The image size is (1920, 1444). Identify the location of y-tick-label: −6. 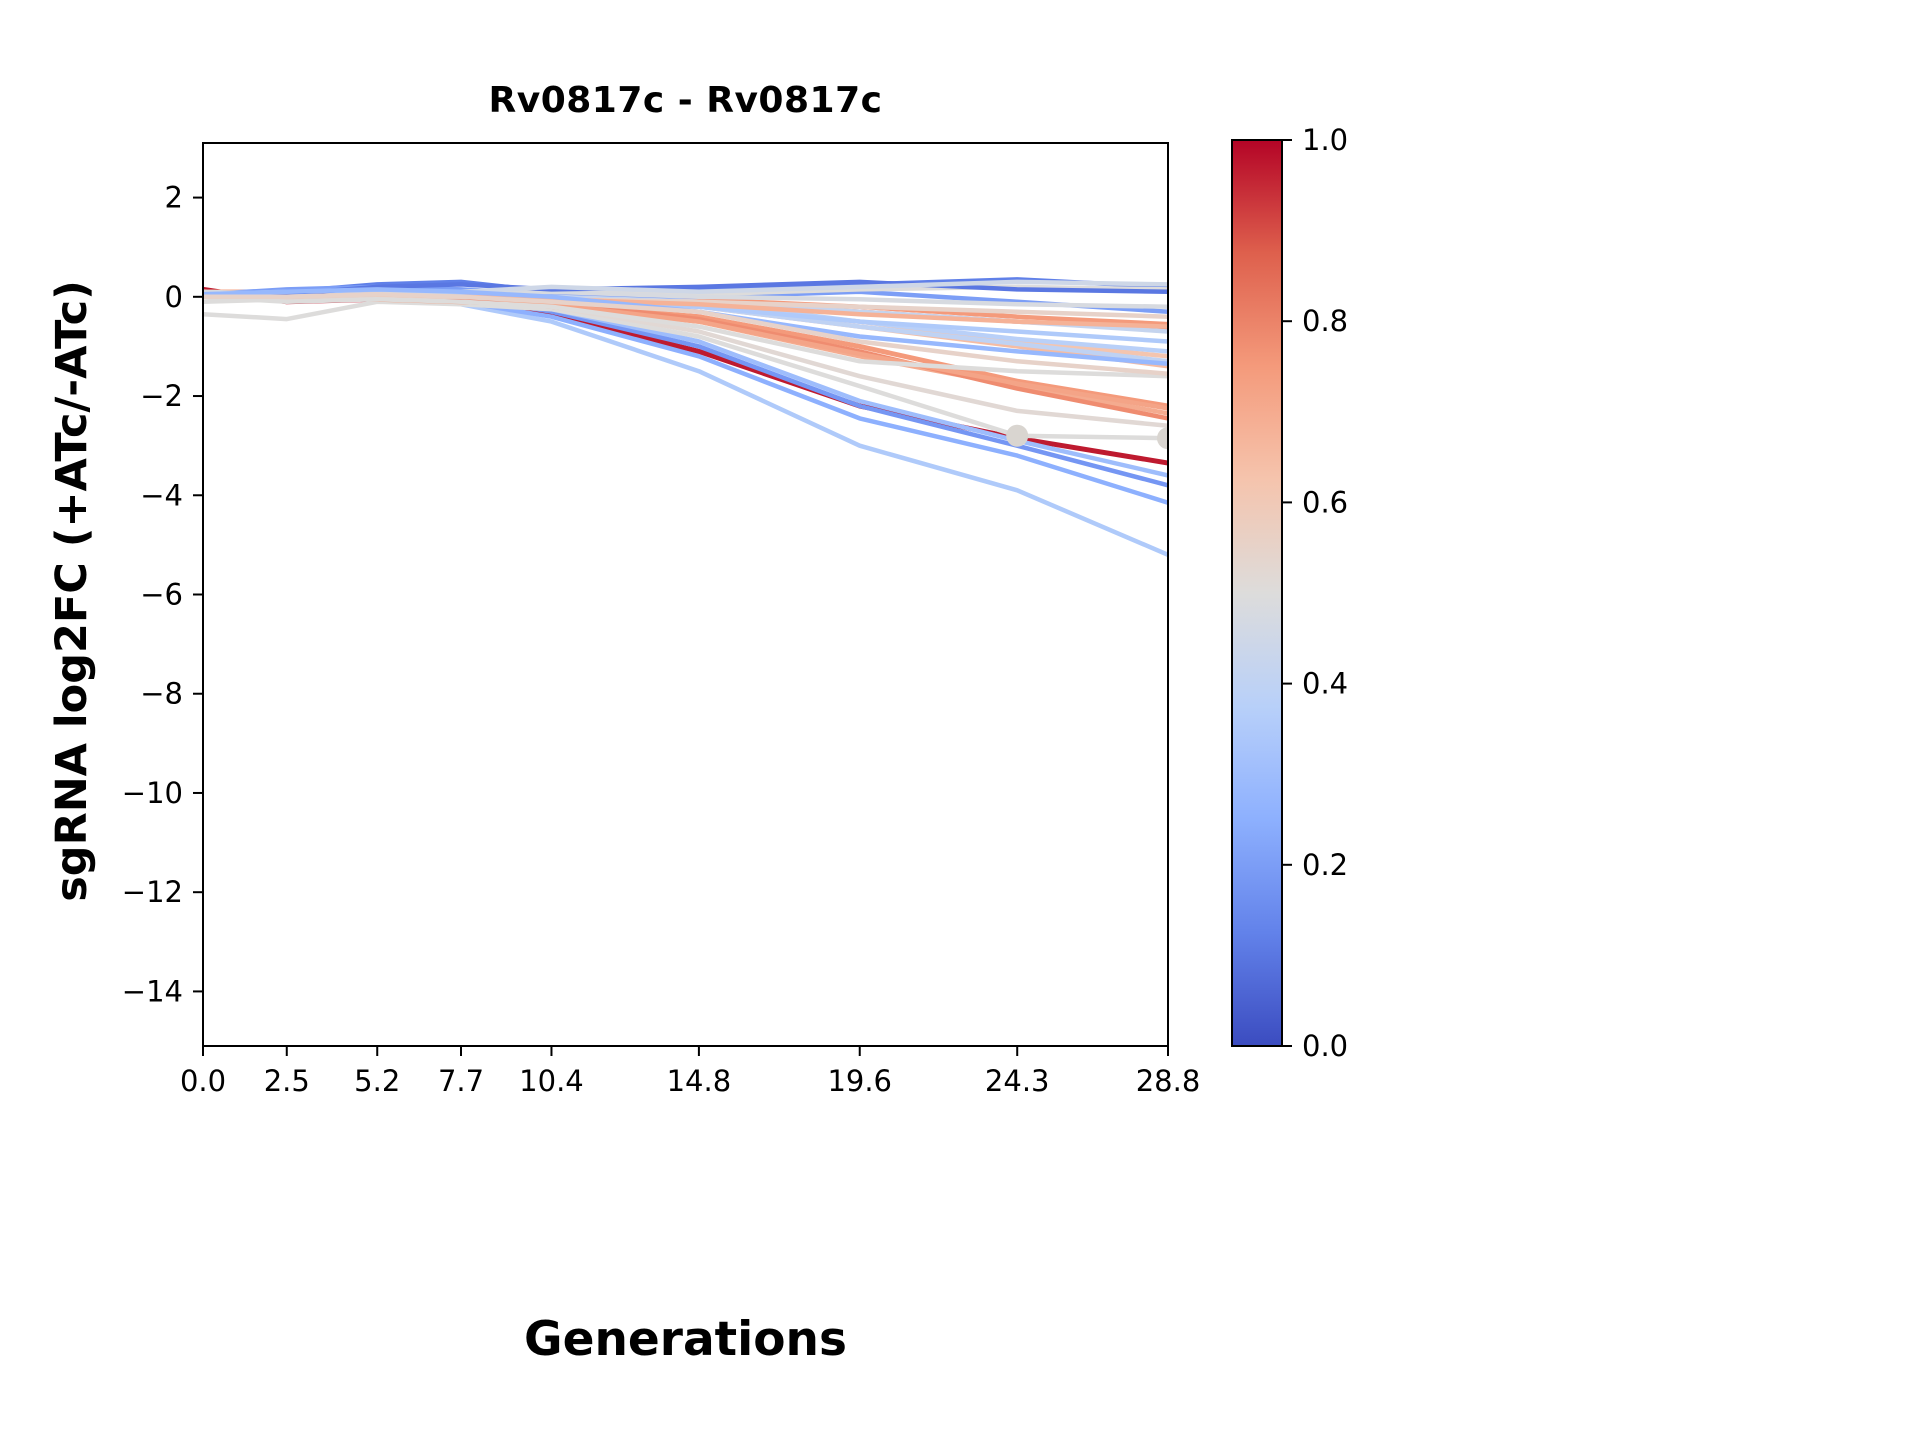
(161, 595).